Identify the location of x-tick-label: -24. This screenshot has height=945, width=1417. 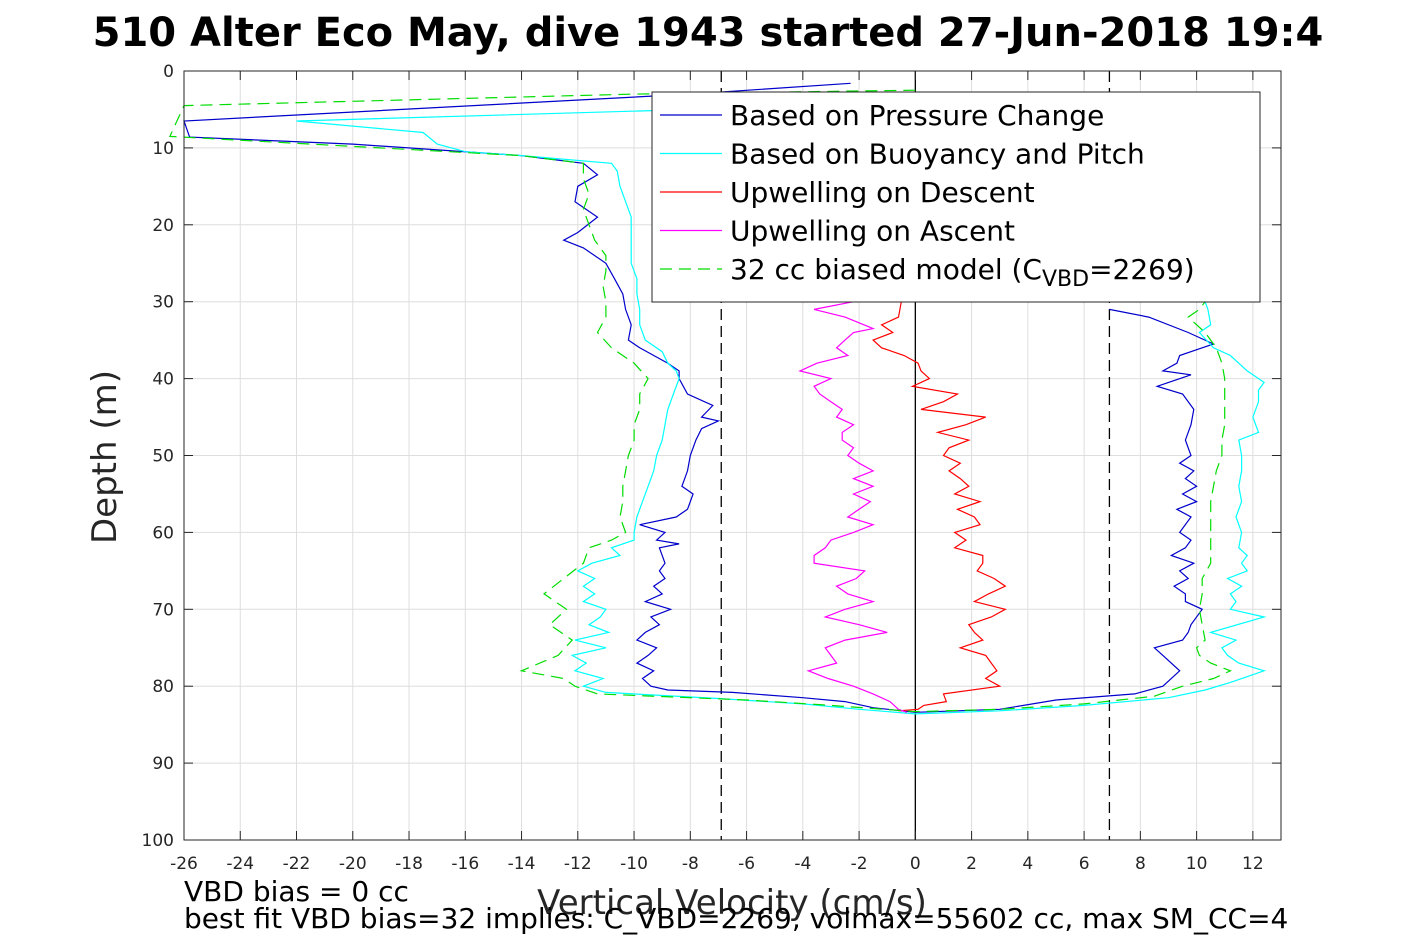
(240, 864).